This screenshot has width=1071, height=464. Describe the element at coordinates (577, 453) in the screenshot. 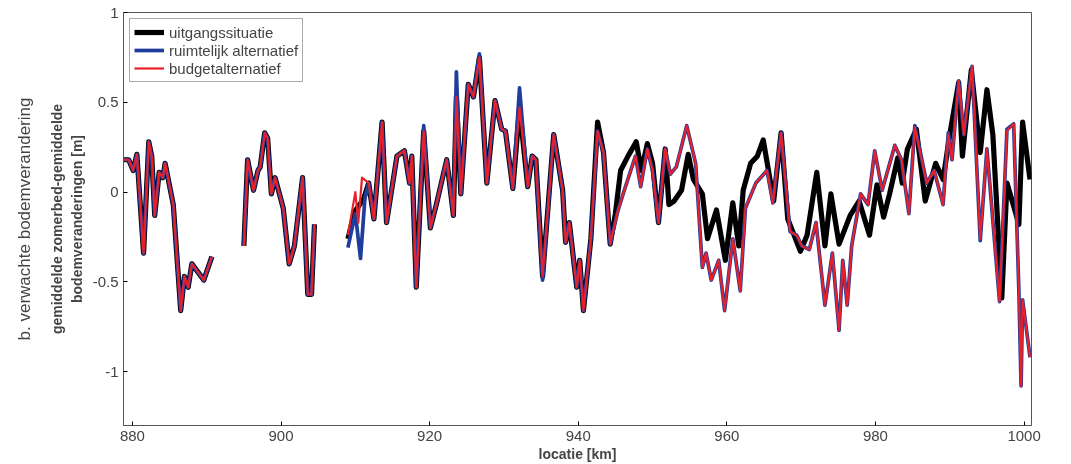

I see `x-axis-title: locatie [km]` at that location.